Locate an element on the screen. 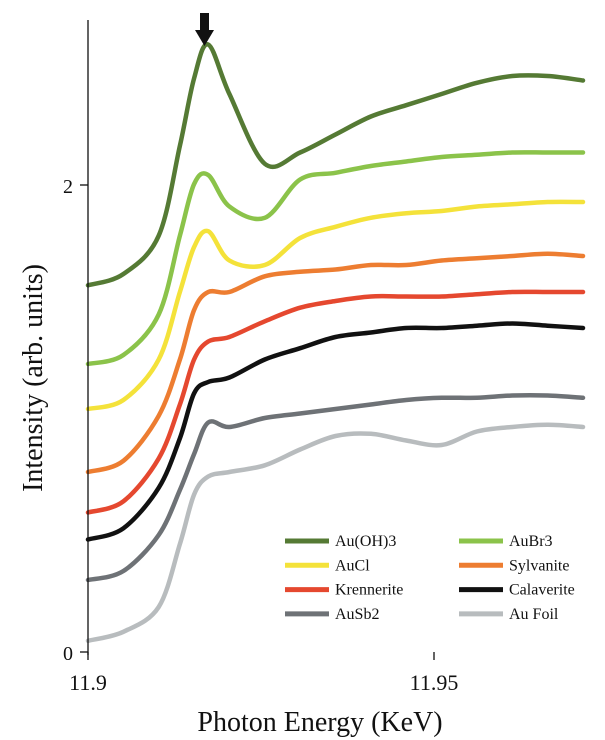 This screenshot has width=605, height=740. legend-label: AuCl is located at coordinates (352, 565).